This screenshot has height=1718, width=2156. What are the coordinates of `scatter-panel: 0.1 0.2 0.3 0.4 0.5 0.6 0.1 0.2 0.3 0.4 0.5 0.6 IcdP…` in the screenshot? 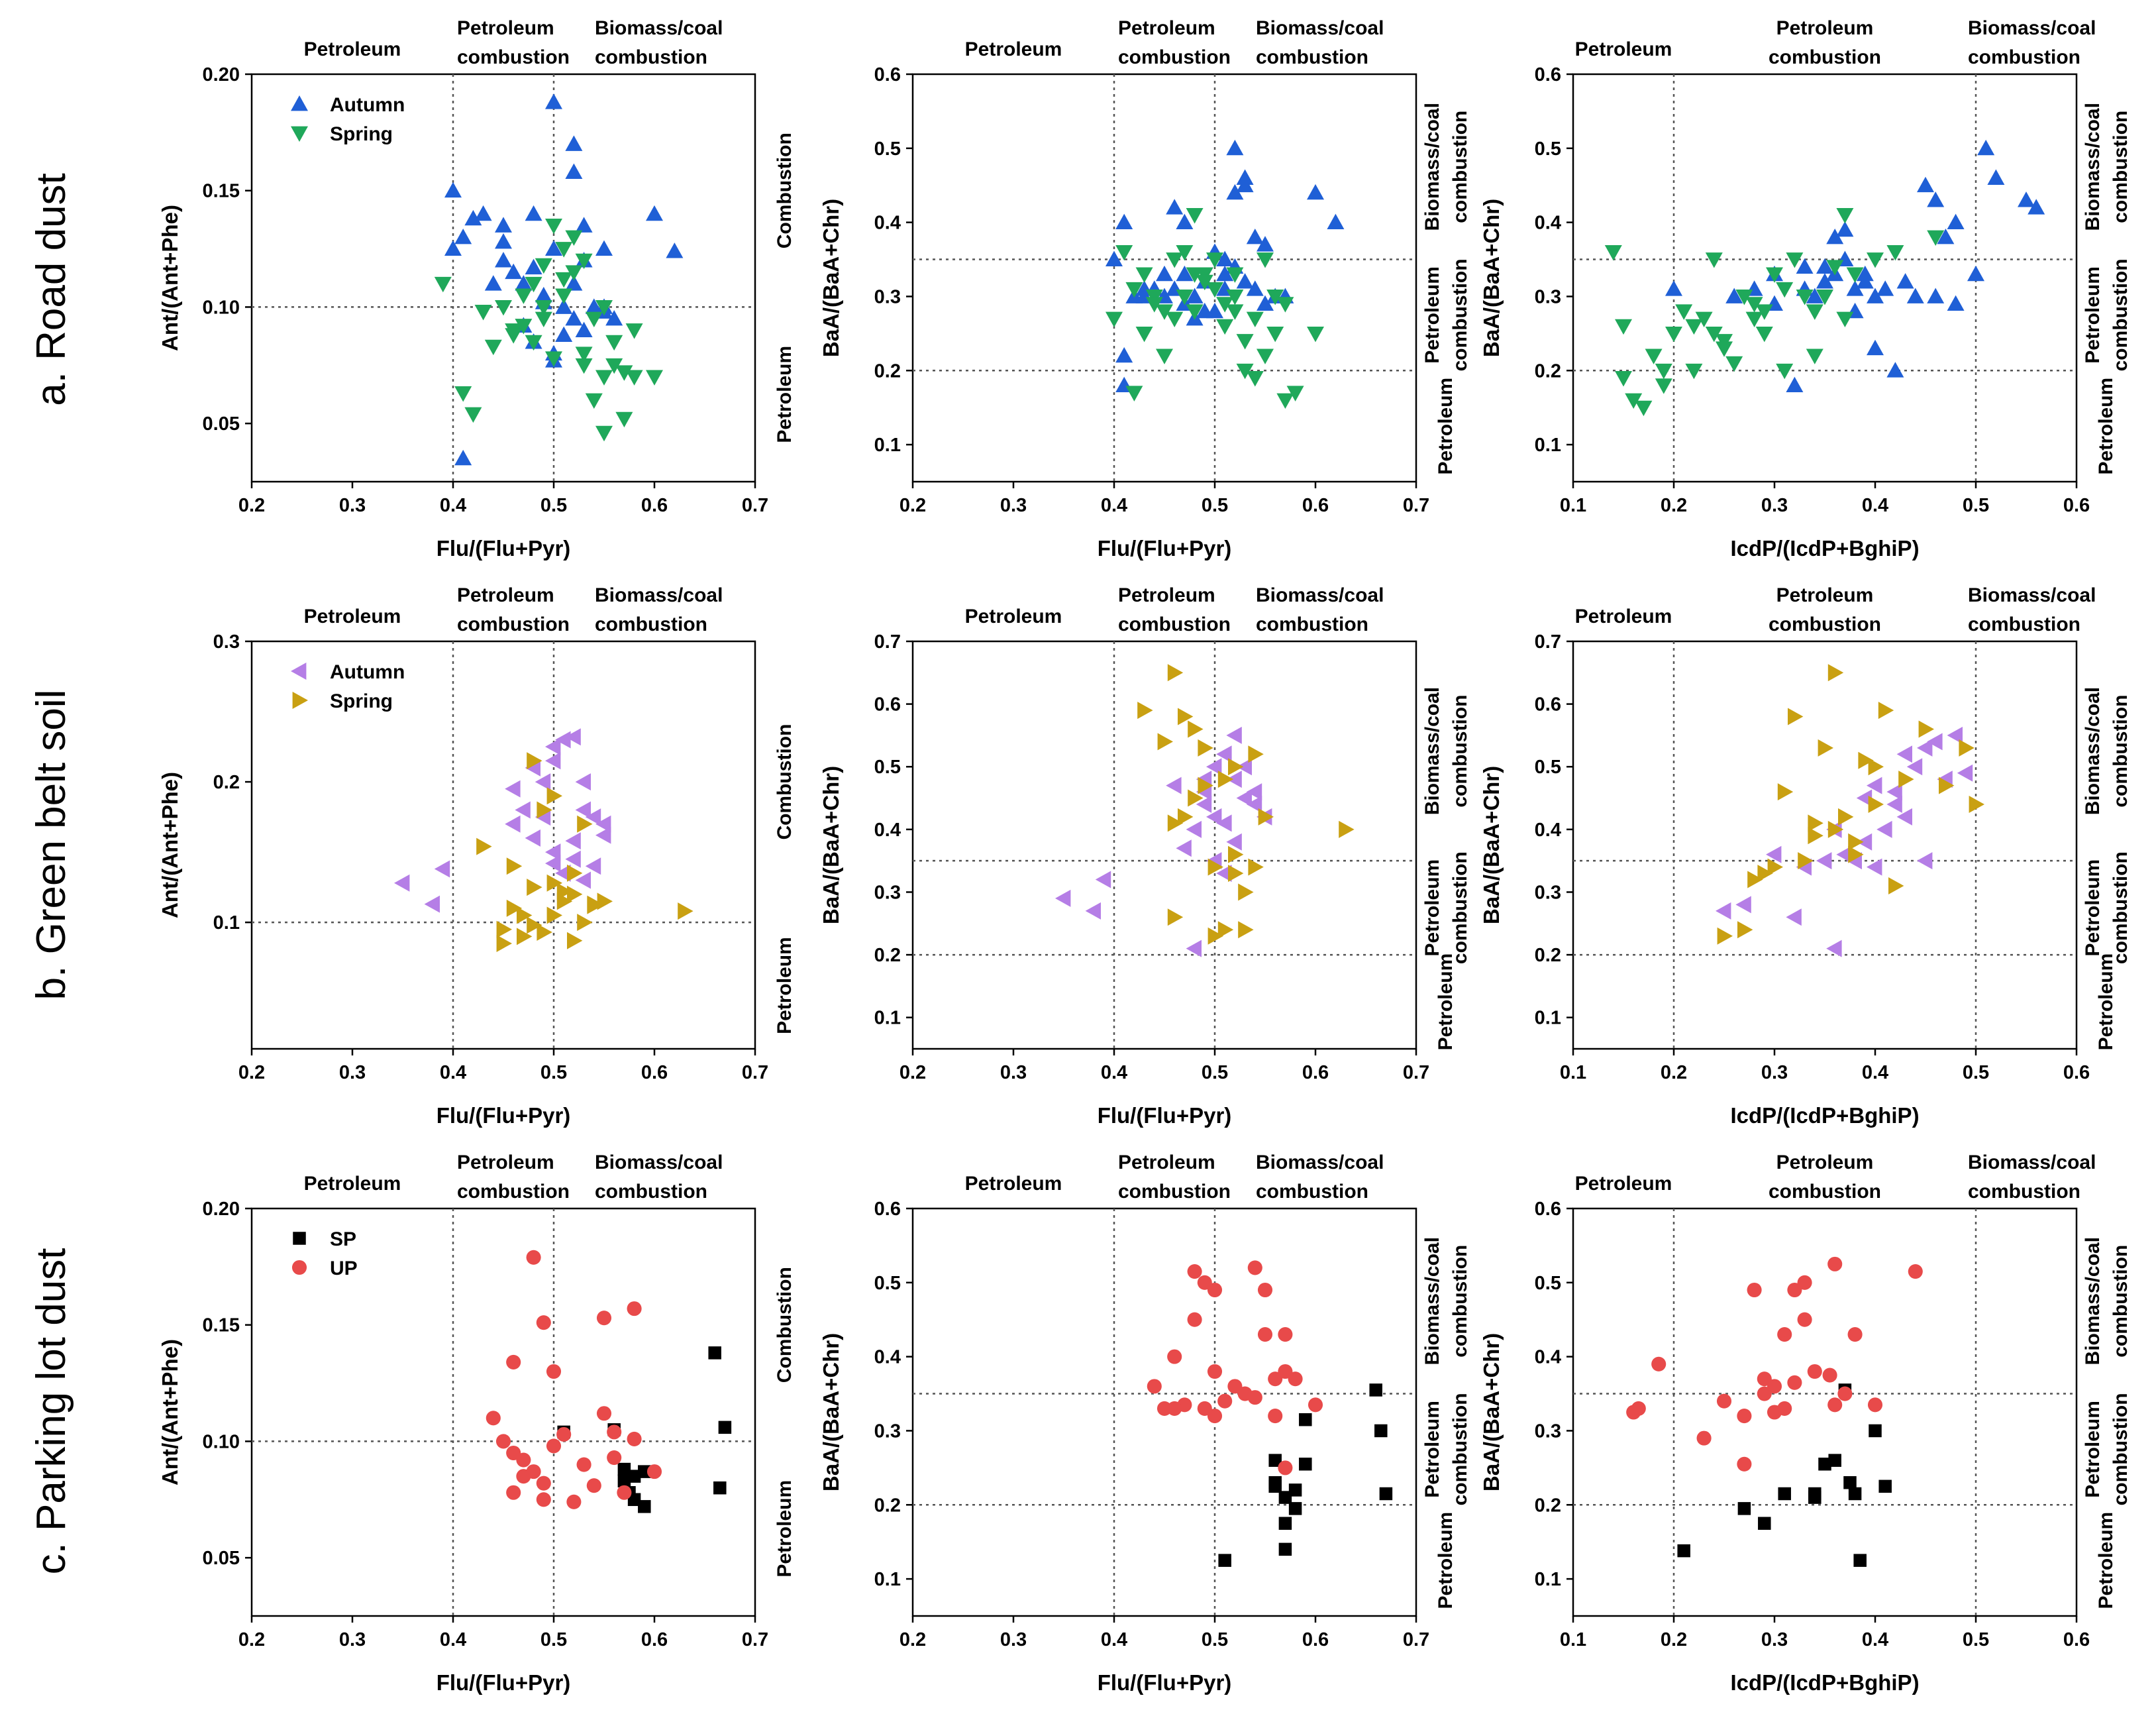 It's located at (1805, 289).